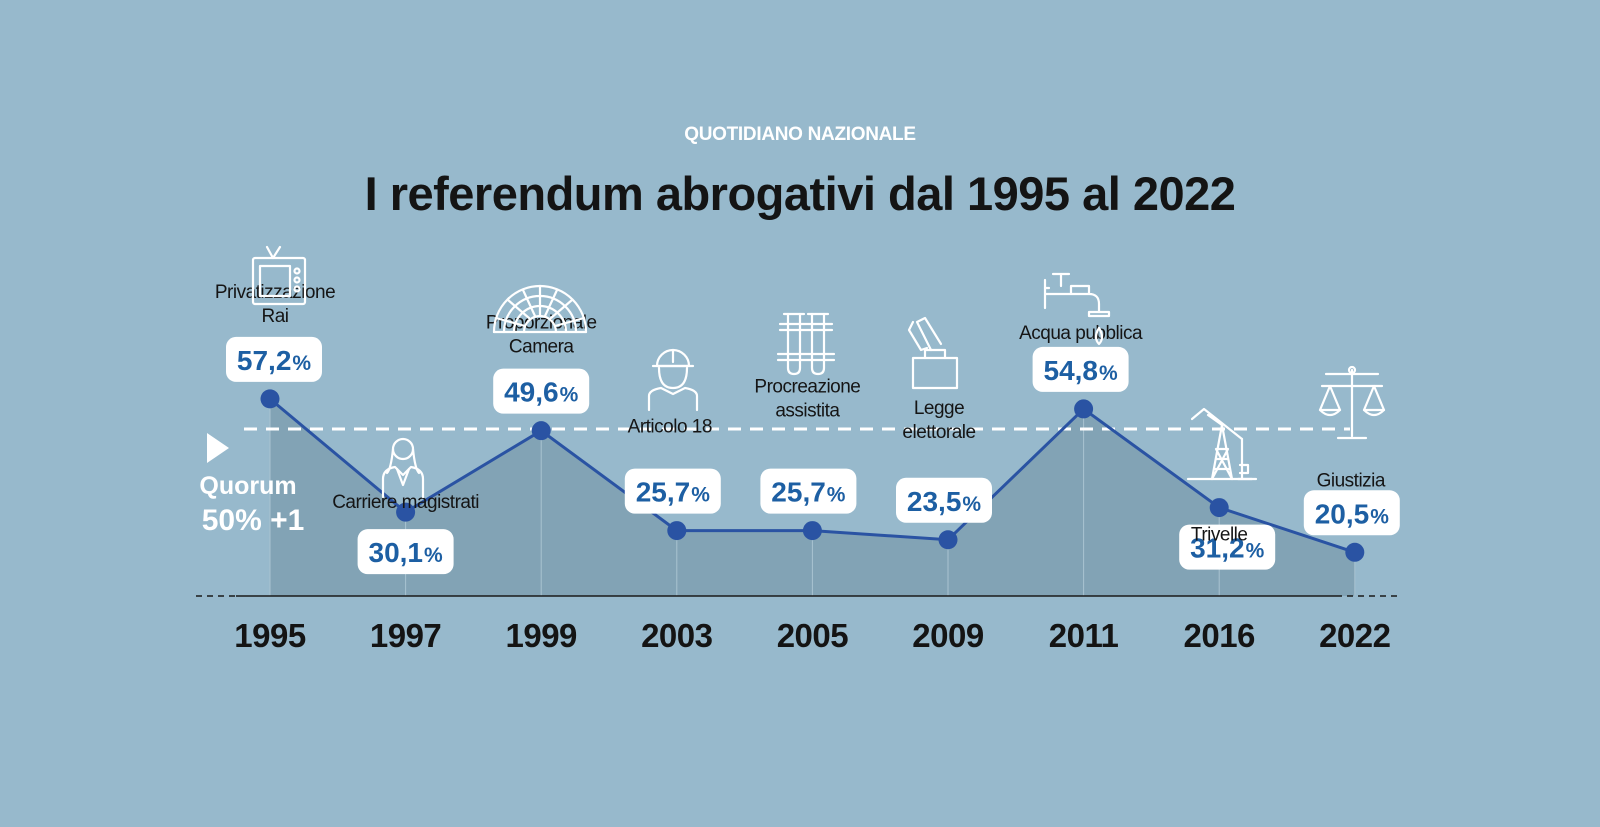 This screenshot has width=1600, height=827. Describe the element at coordinates (540, 309) in the screenshot. I see `parliament-icon` at that location.